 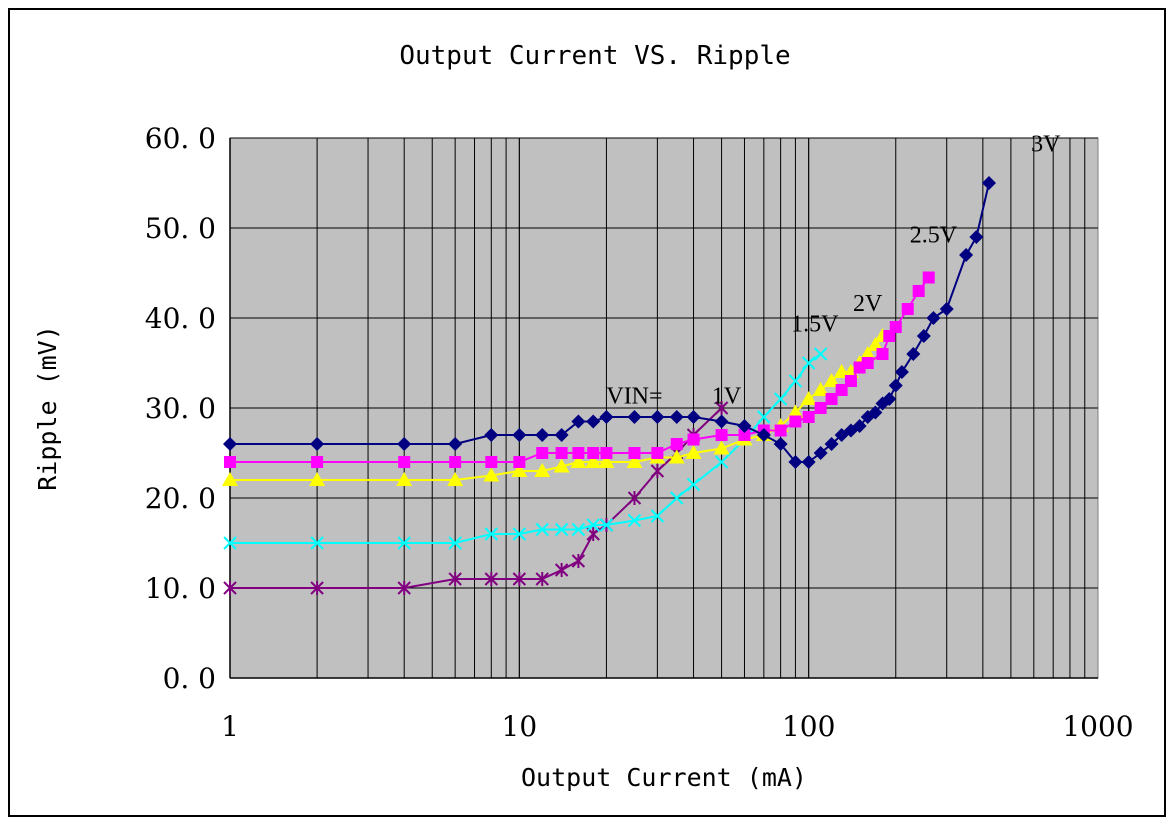 I want to click on y-tick-label: 0. 0, so click(x=189, y=678).